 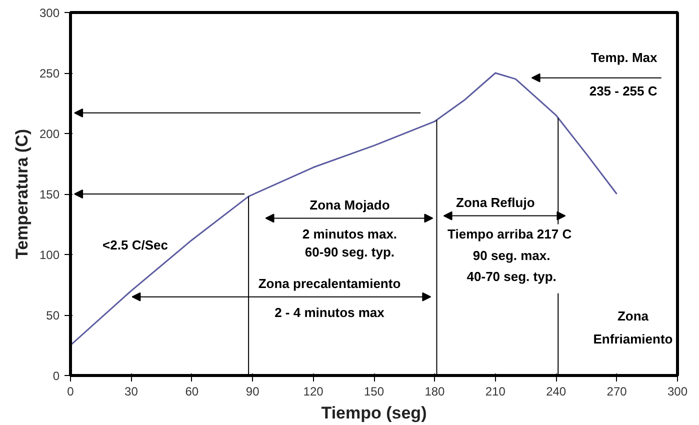 I want to click on x-tick-label: 60, so click(x=192, y=391).